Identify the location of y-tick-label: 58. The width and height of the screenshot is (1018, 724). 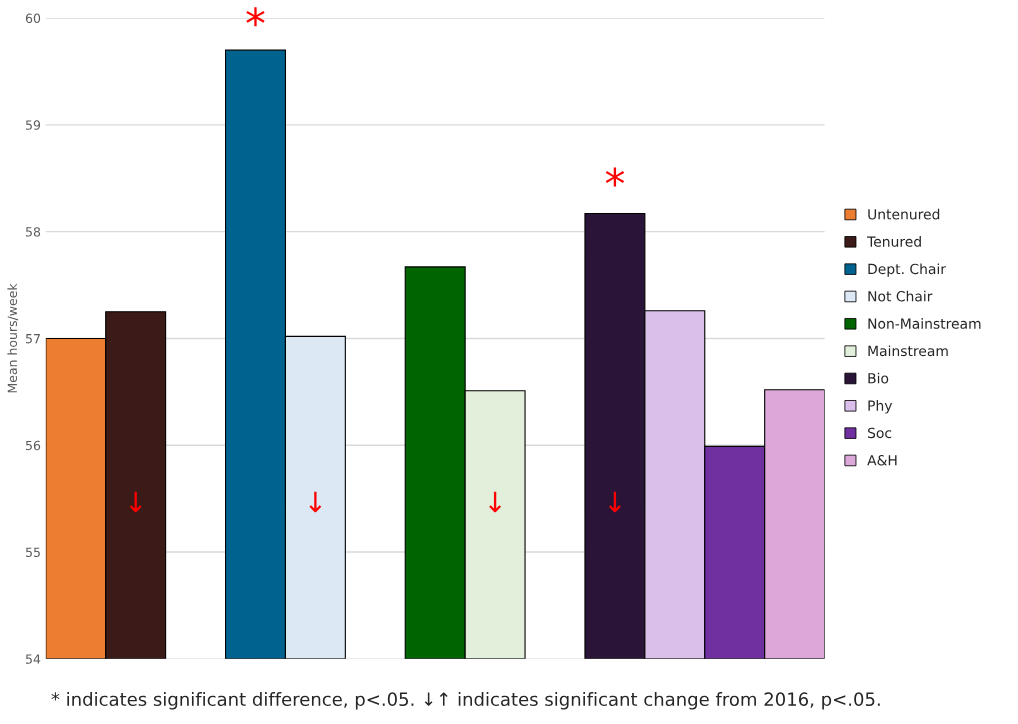
(33, 232).